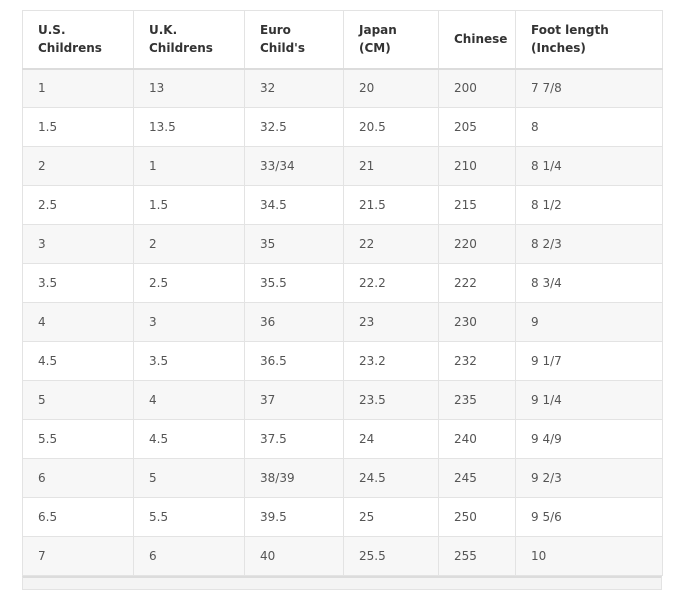  What do you see at coordinates (477, 517) in the screenshot?
I see `table-cell: 250` at bounding box center [477, 517].